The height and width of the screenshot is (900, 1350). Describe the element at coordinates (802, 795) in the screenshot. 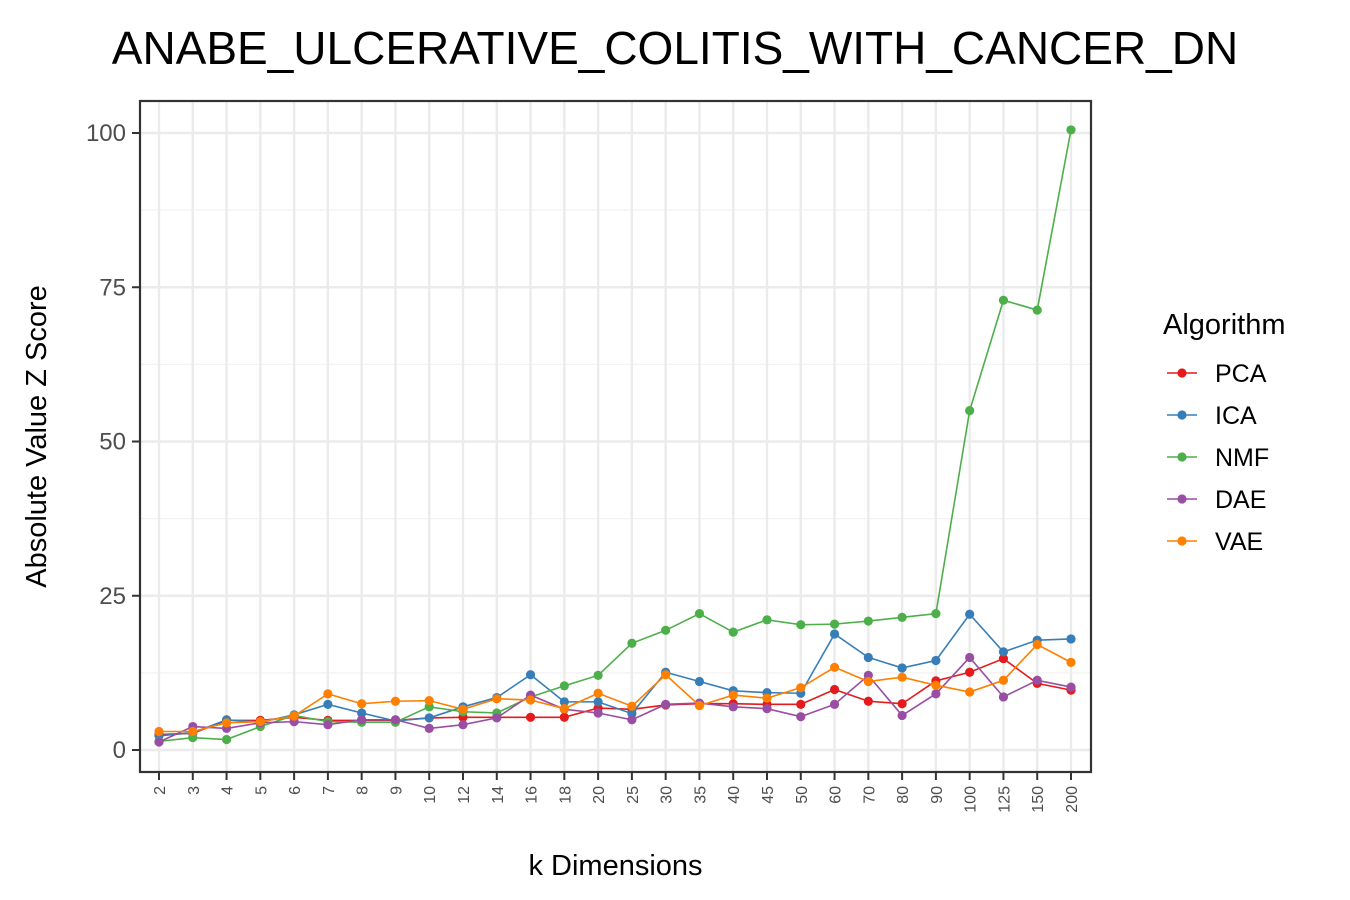

I see `x-tick-label: 50` at that location.